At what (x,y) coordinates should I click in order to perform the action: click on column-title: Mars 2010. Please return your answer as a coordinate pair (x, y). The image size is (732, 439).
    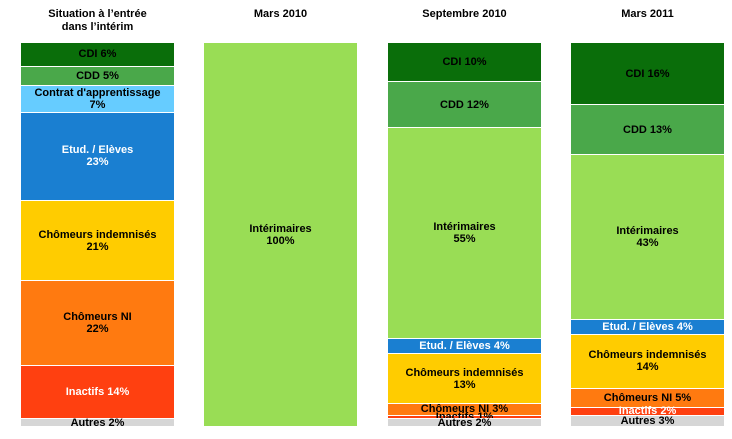
    Looking at the image, I should click on (280, 14).